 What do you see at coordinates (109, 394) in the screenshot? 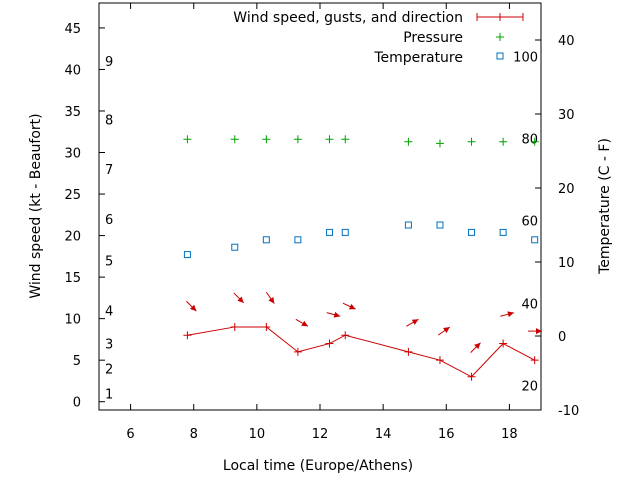
I see `beaufort-label: 1` at bounding box center [109, 394].